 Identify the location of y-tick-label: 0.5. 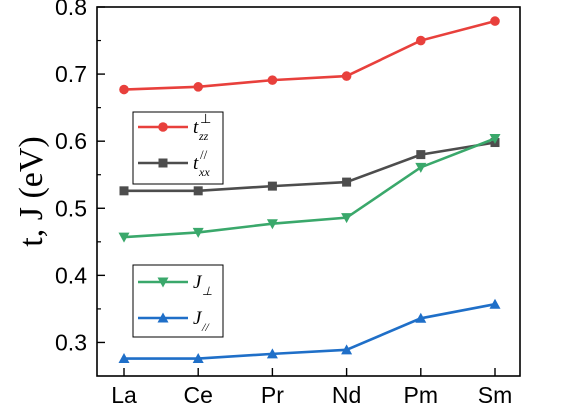
(71, 208).